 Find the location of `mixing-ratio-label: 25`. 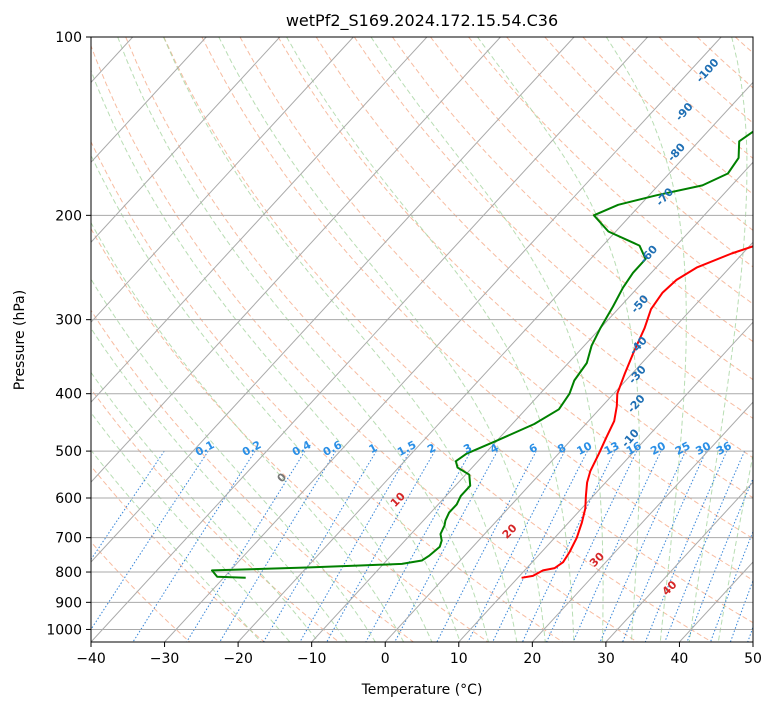

mixing-ratio-label: 25 is located at coordinates (683, 448).